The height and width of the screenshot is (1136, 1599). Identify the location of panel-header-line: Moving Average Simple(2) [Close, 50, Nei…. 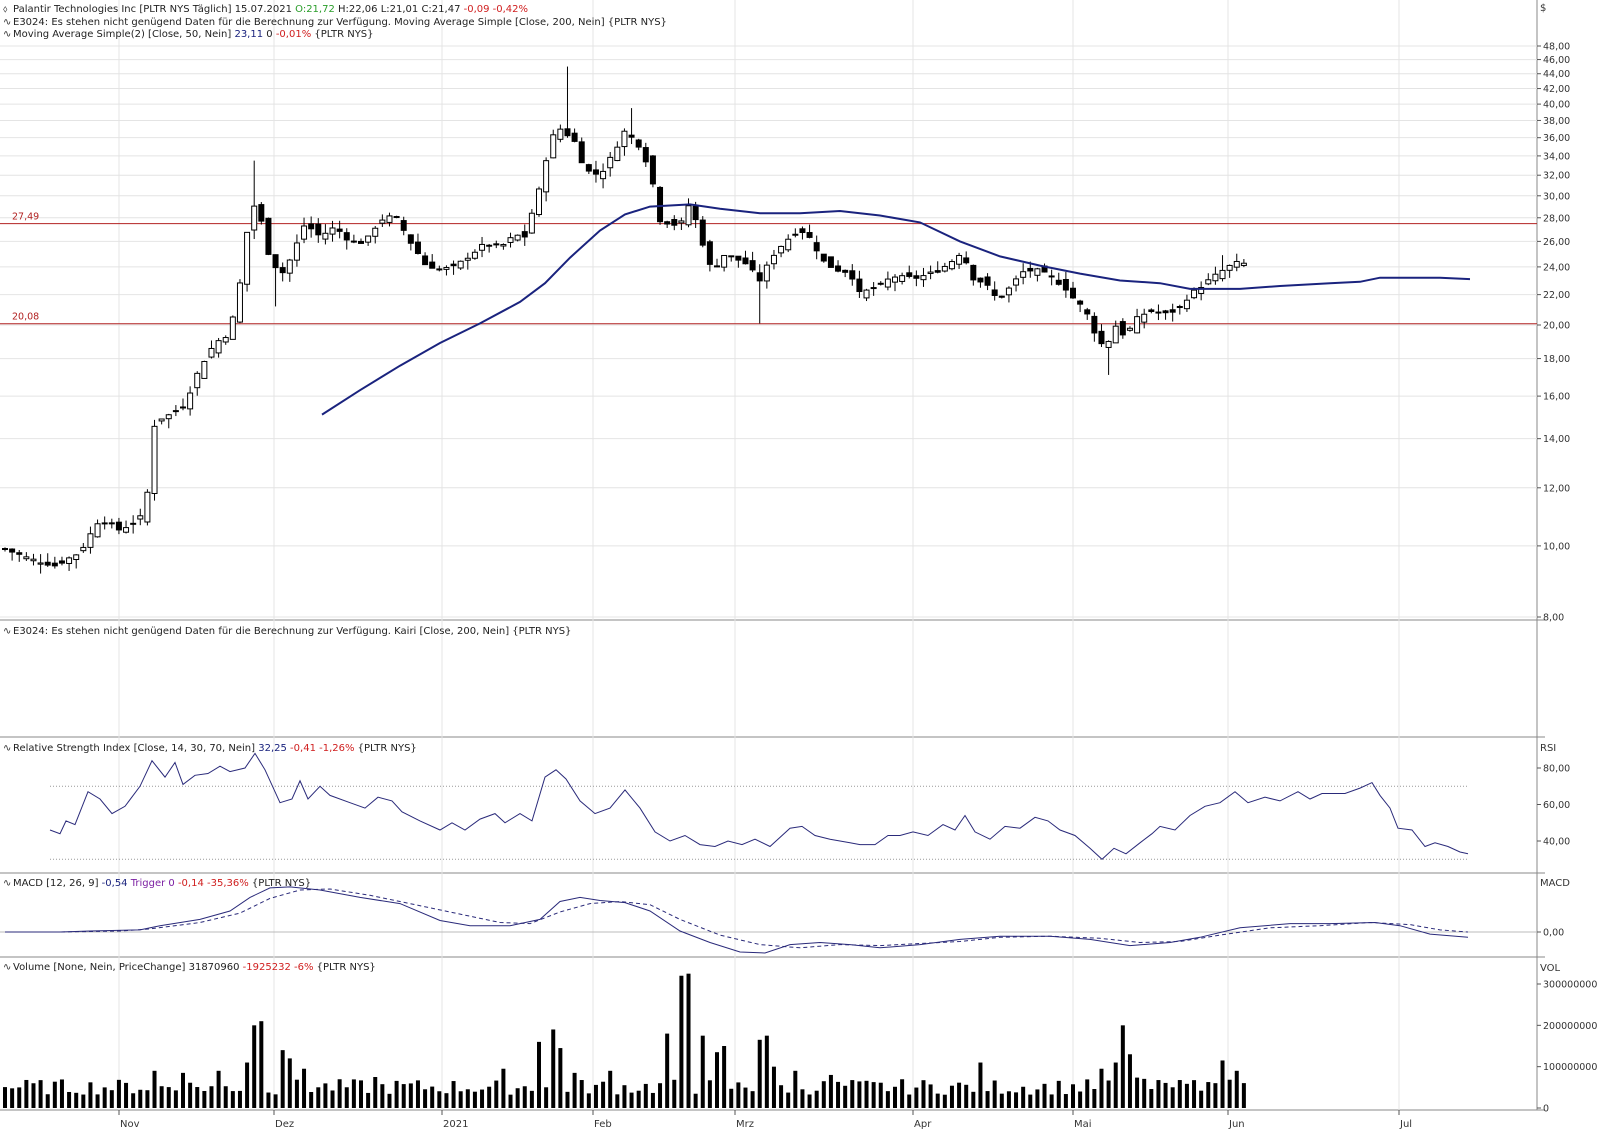
(193, 34).